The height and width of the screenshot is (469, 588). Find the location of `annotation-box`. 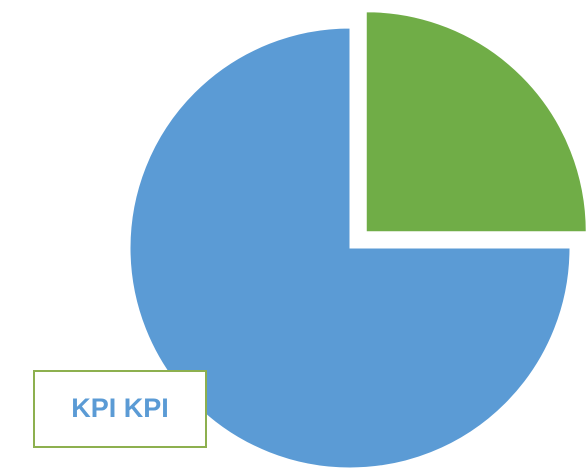

annotation-box is located at coordinates (120, 409).